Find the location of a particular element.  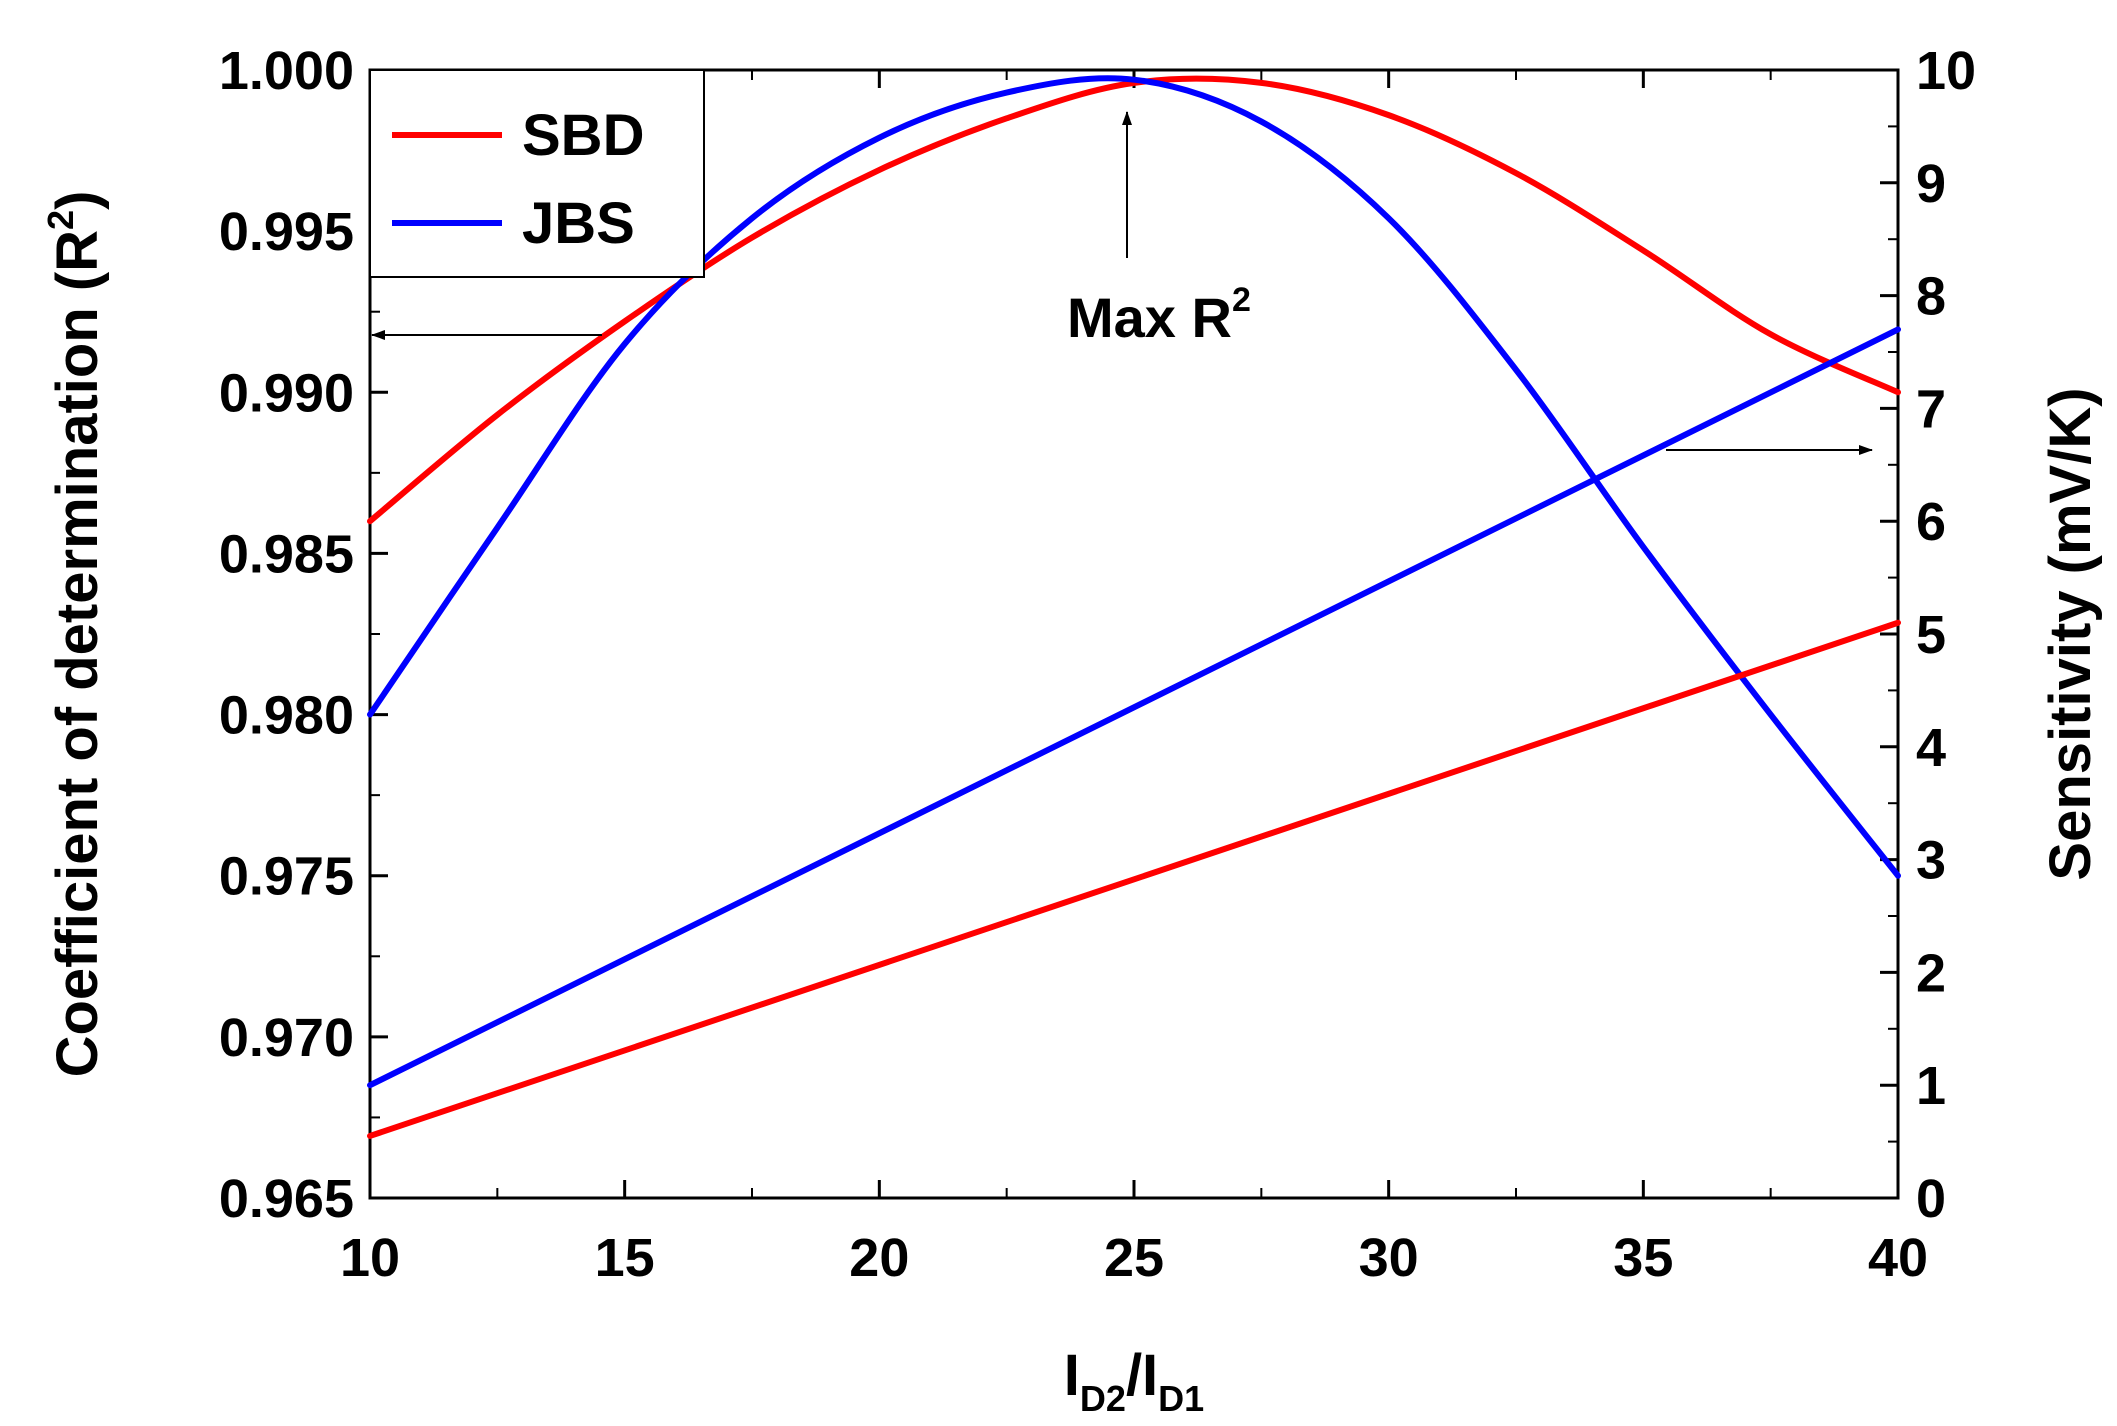

y-left-tick-label: 0.975 is located at coordinates (286, 877).